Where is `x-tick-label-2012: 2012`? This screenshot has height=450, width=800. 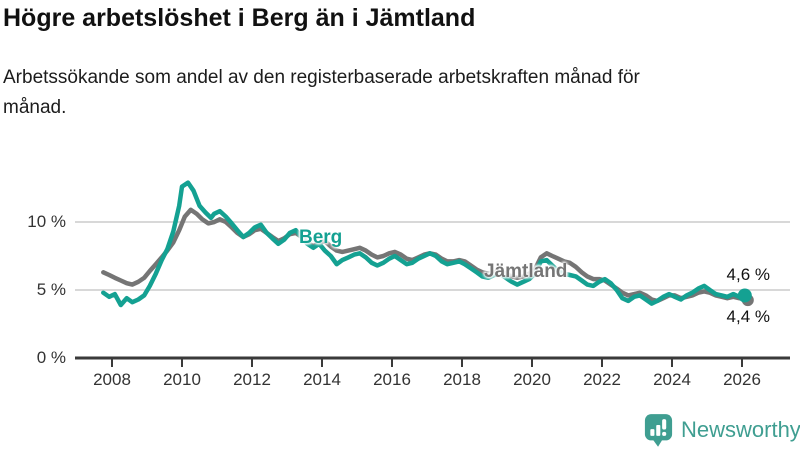 x-tick-label-2012: 2012 is located at coordinates (252, 379).